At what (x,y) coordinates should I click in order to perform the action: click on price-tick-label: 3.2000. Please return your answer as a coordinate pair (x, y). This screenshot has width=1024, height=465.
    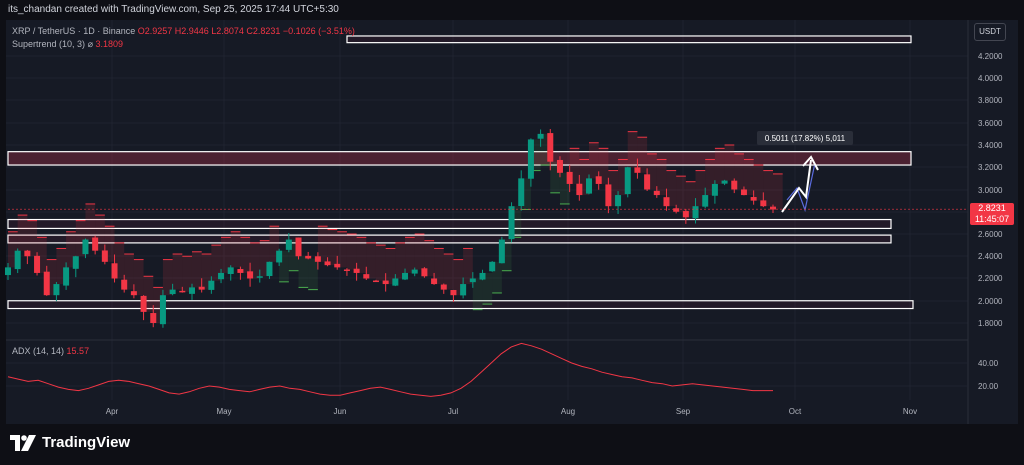
    Looking at the image, I should click on (990, 167).